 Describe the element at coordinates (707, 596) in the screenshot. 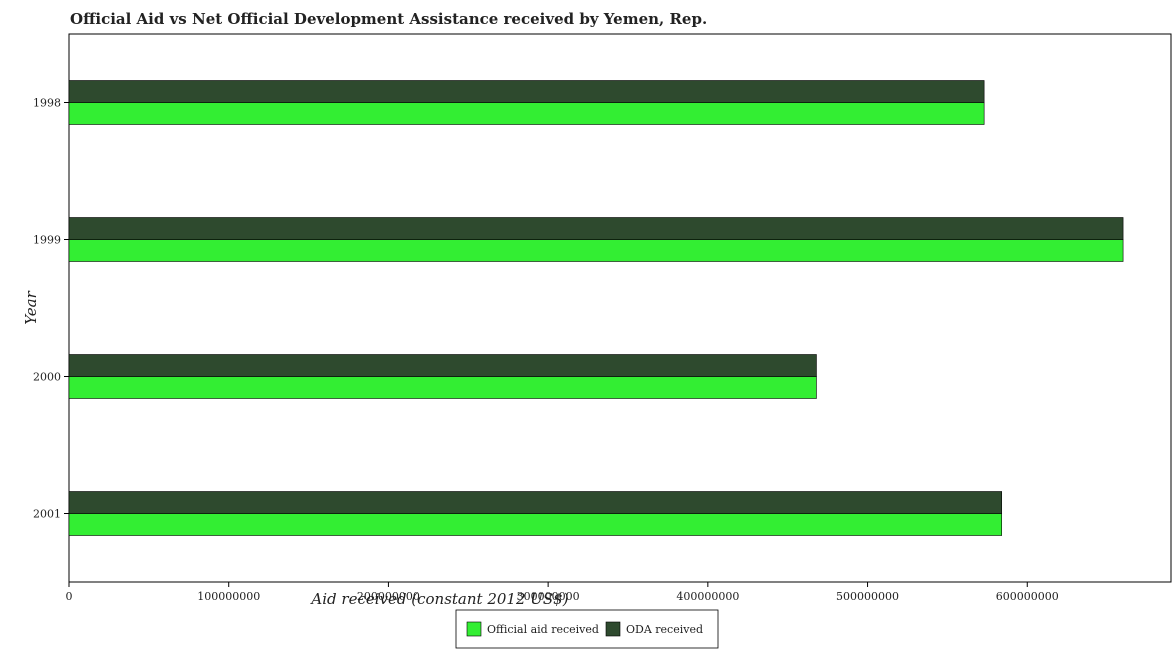

I see `x-tick-label: 400000000` at that location.